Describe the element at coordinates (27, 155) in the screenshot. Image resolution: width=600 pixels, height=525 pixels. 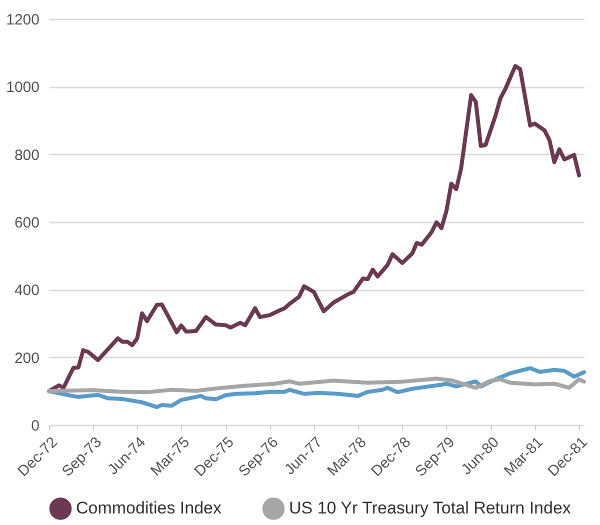
I see `y-tick-label: 800` at that location.